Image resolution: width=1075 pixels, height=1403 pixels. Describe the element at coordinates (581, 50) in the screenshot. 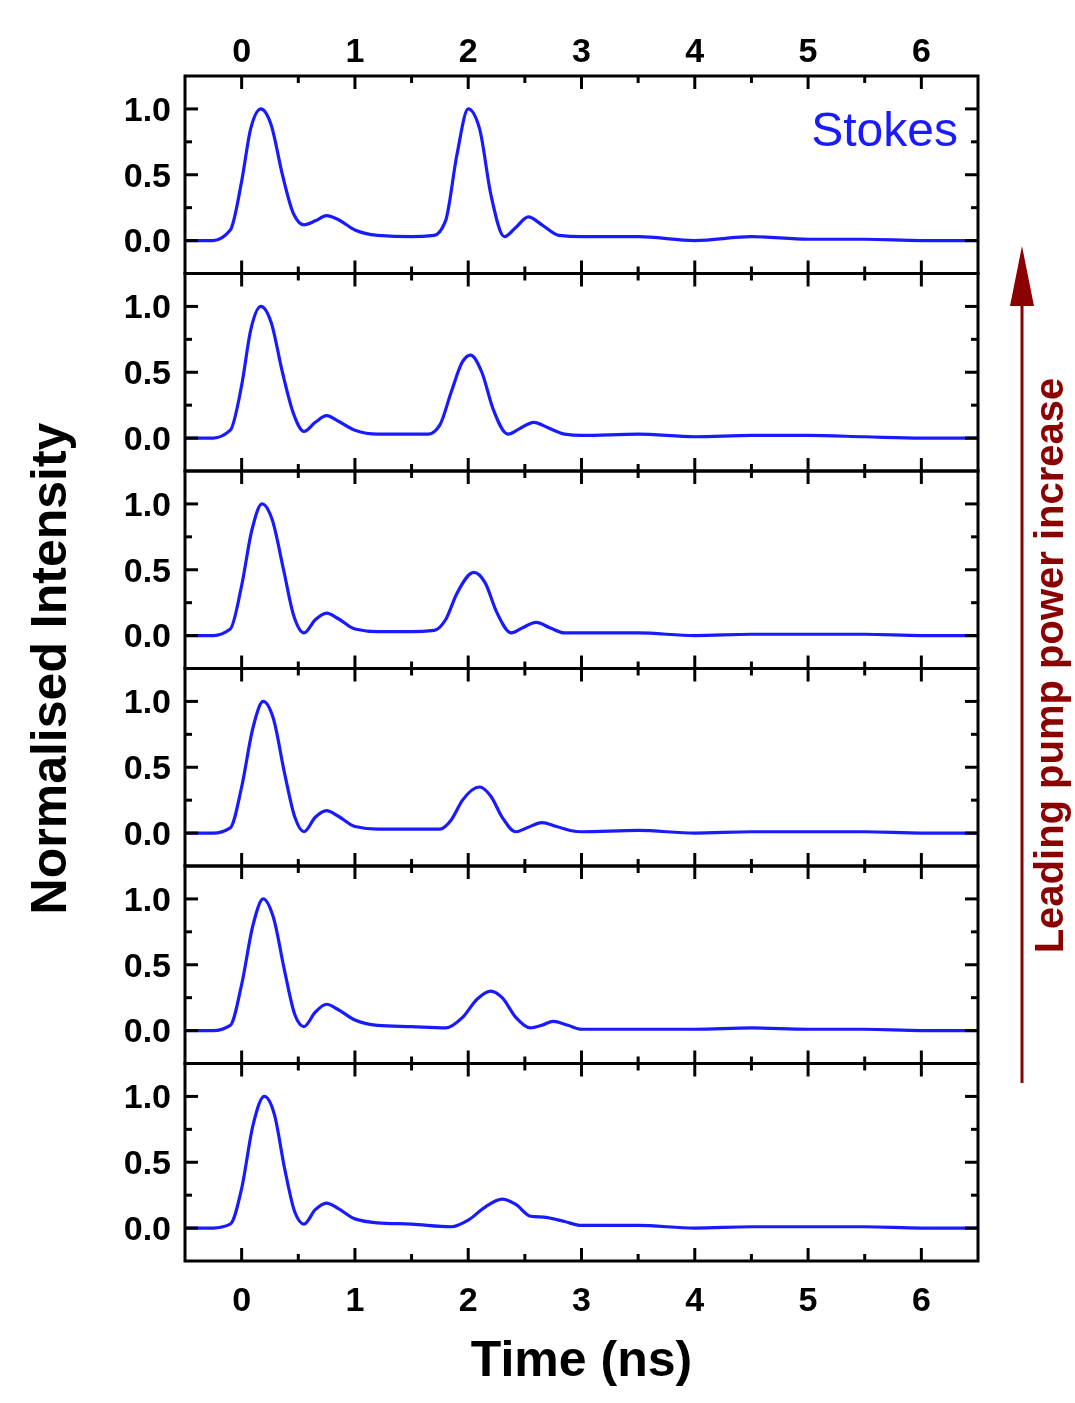

I see `x2-tick-label: 3` at that location.